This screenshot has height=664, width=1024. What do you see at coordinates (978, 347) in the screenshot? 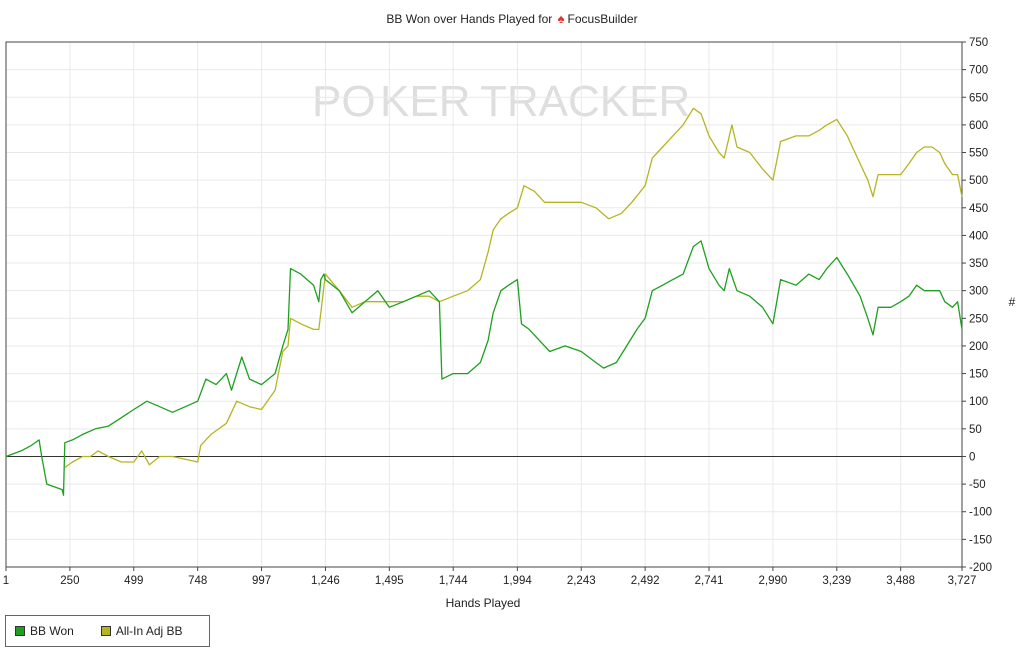
I see `y-tick-label: 200` at bounding box center [978, 347].